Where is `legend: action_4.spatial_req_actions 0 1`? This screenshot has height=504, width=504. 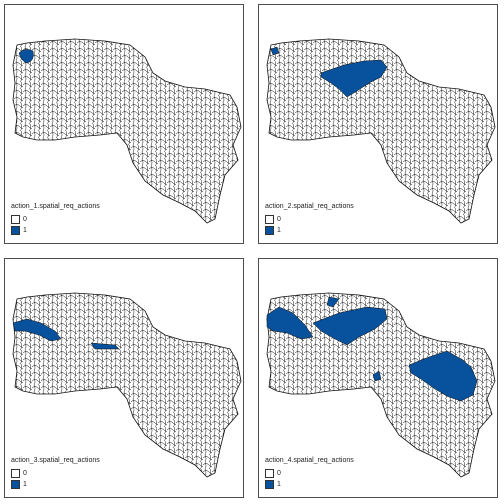 legend: action_4.spatial_req_actions 0 1 is located at coordinates (309, 473).